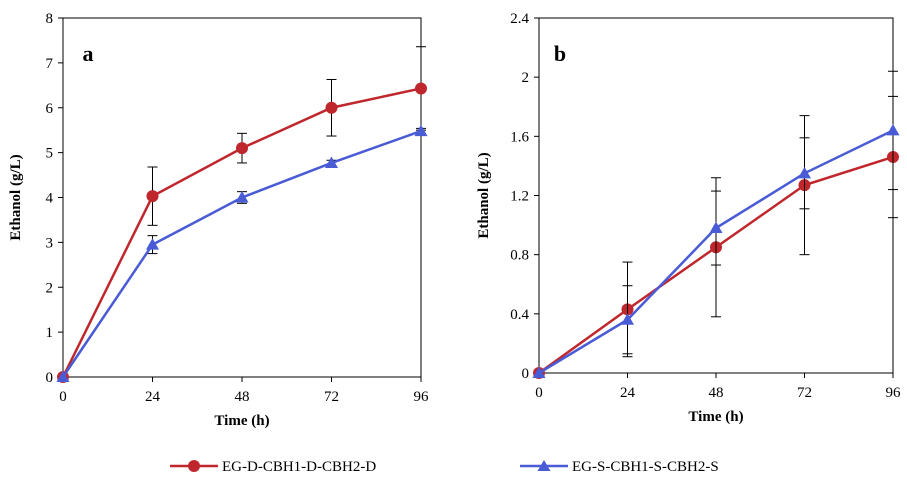 This screenshot has height=484, width=907. Describe the element at coordinates (484, 195) in the screenshot. I see `y-axis-label-b: Ethanol (g/L)` at that location.